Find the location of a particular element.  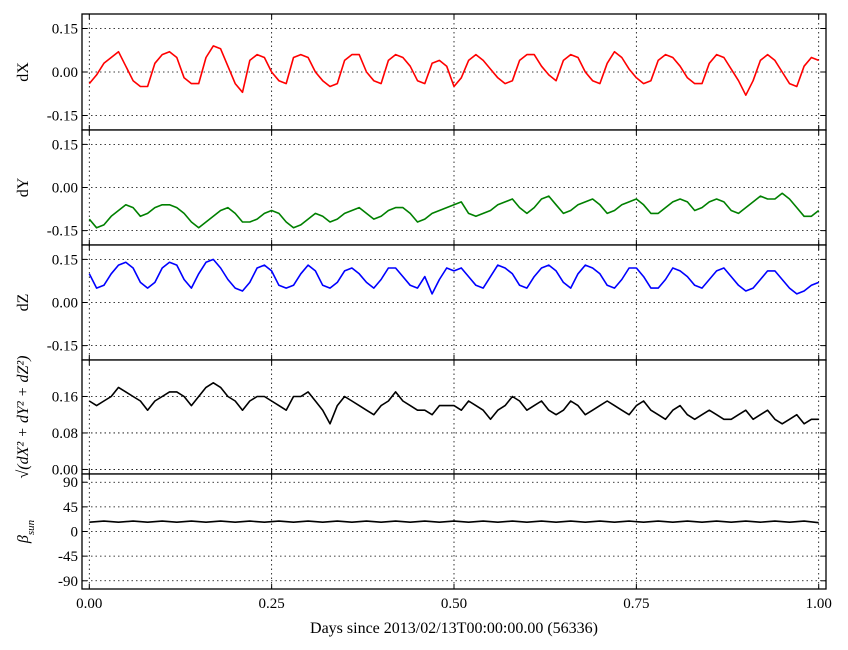

series-line-dY is located at coordinates (454, 210).